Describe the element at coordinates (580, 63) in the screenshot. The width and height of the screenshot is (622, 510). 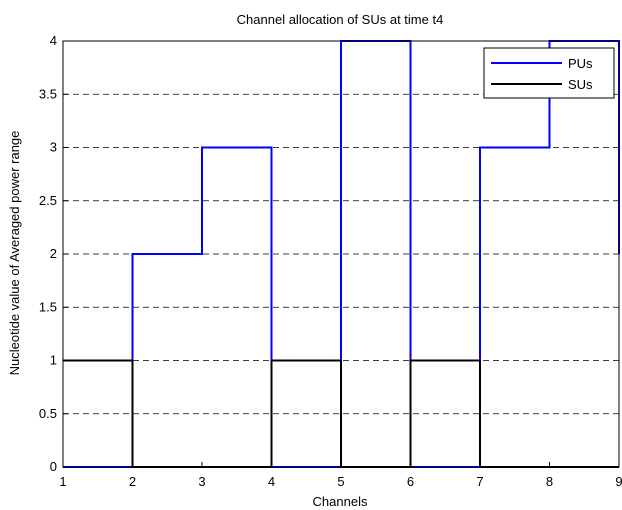
I see `legend-label: PUs` at that location.